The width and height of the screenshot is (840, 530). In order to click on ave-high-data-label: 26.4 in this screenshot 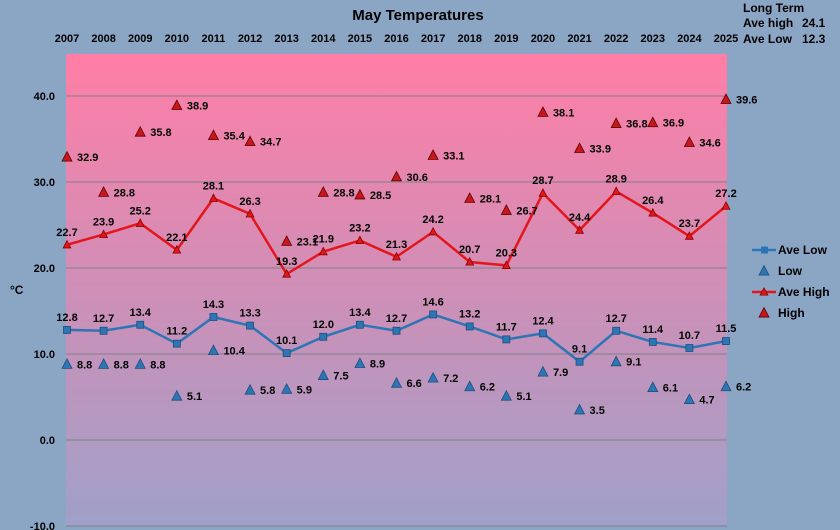, I will do `click(653, 201)`.